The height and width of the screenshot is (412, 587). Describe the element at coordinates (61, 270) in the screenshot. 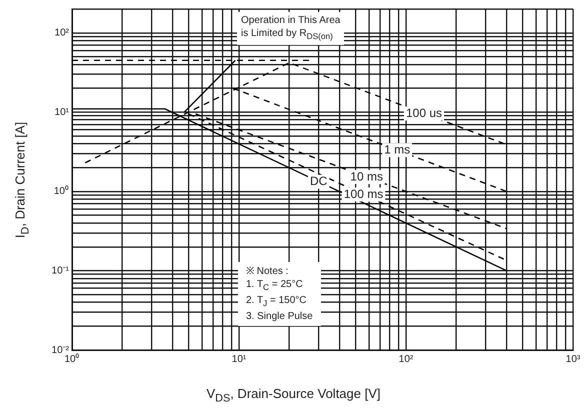

I see `y-tick-label: 10⁻¹` at that location.